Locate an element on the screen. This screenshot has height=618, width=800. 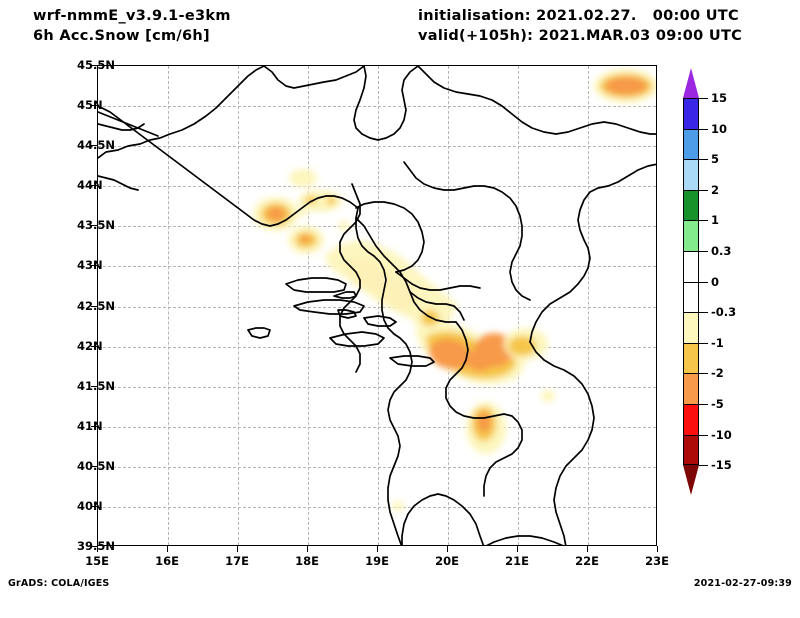
header-left-block: wrf-nmmE_v3.9.1-e3km 6h Acc.Snow [cm/6h] is located at coordinates (132, 26).